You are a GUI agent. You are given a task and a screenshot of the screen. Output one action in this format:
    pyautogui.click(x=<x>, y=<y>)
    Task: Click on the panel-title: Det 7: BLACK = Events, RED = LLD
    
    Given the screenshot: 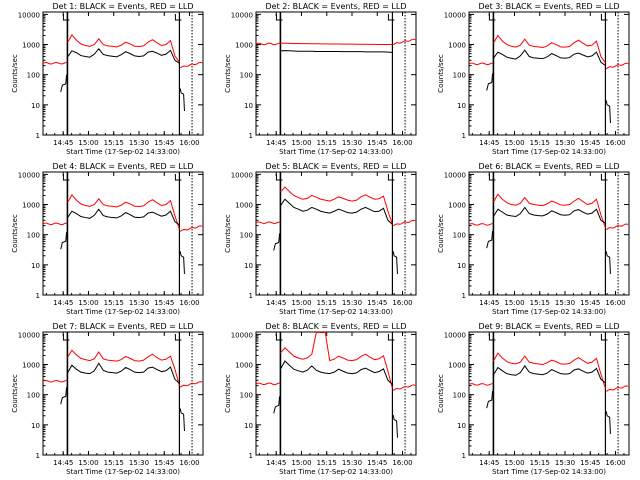 What is the action you would take?
    pyautogui.click(x=123, y=326)
    